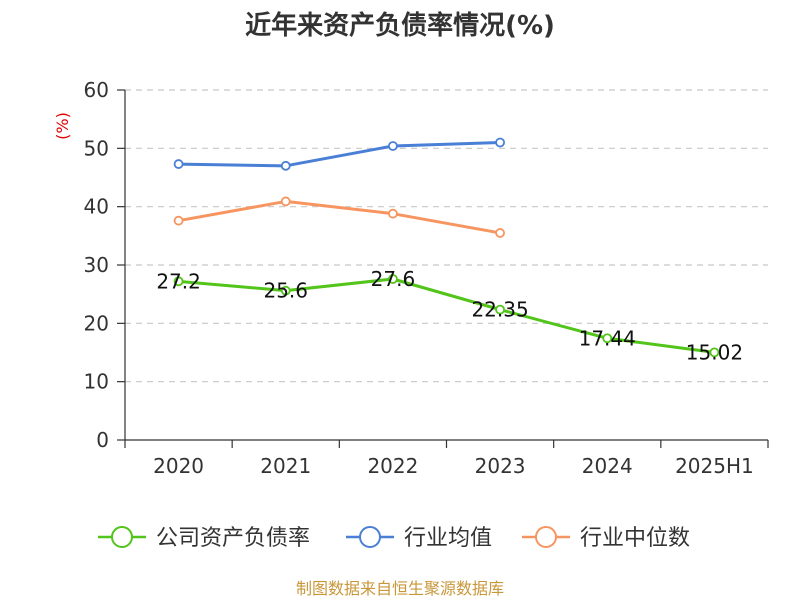 The image size is (800, 600). Describe the element at coordinates (400, 588) in the screenshot. I see `source-note: 制图数据来自恒生聚源数据库` at that location.